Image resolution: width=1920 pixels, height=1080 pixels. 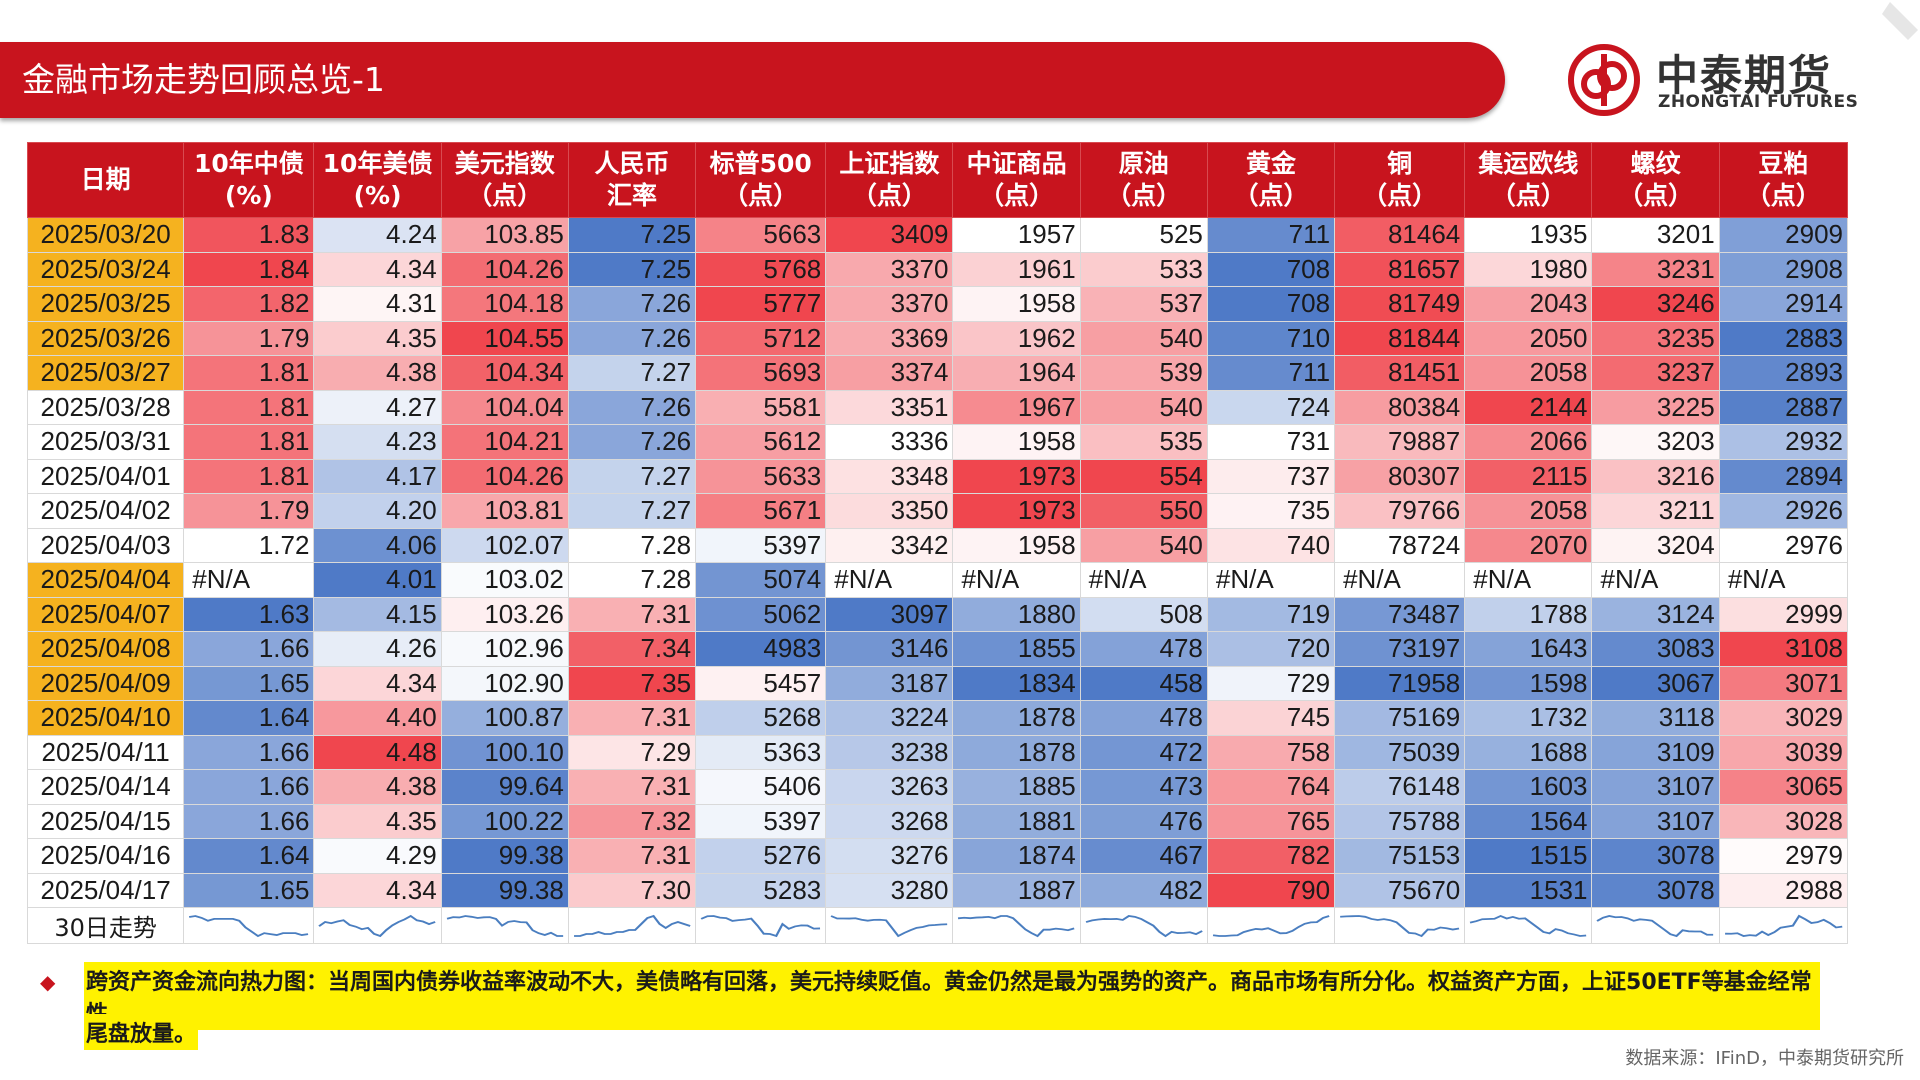 What do you see at coordinates (249, 614) in the screenshot?
I see `value-cell: 1.63` at bounding box center [249, 614].